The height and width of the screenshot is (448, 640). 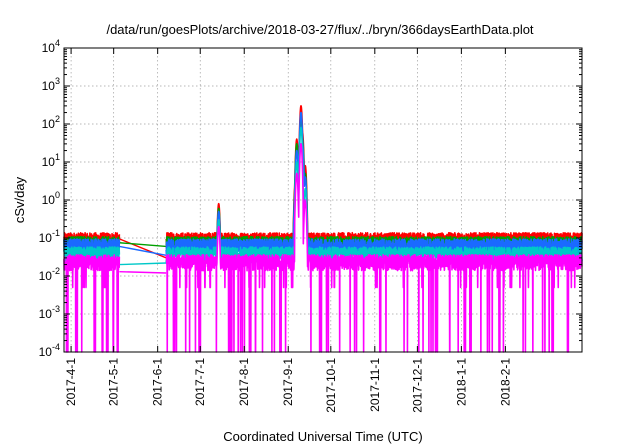 I want to click on y-tick-label: 10³, so click(x=51, y=84).